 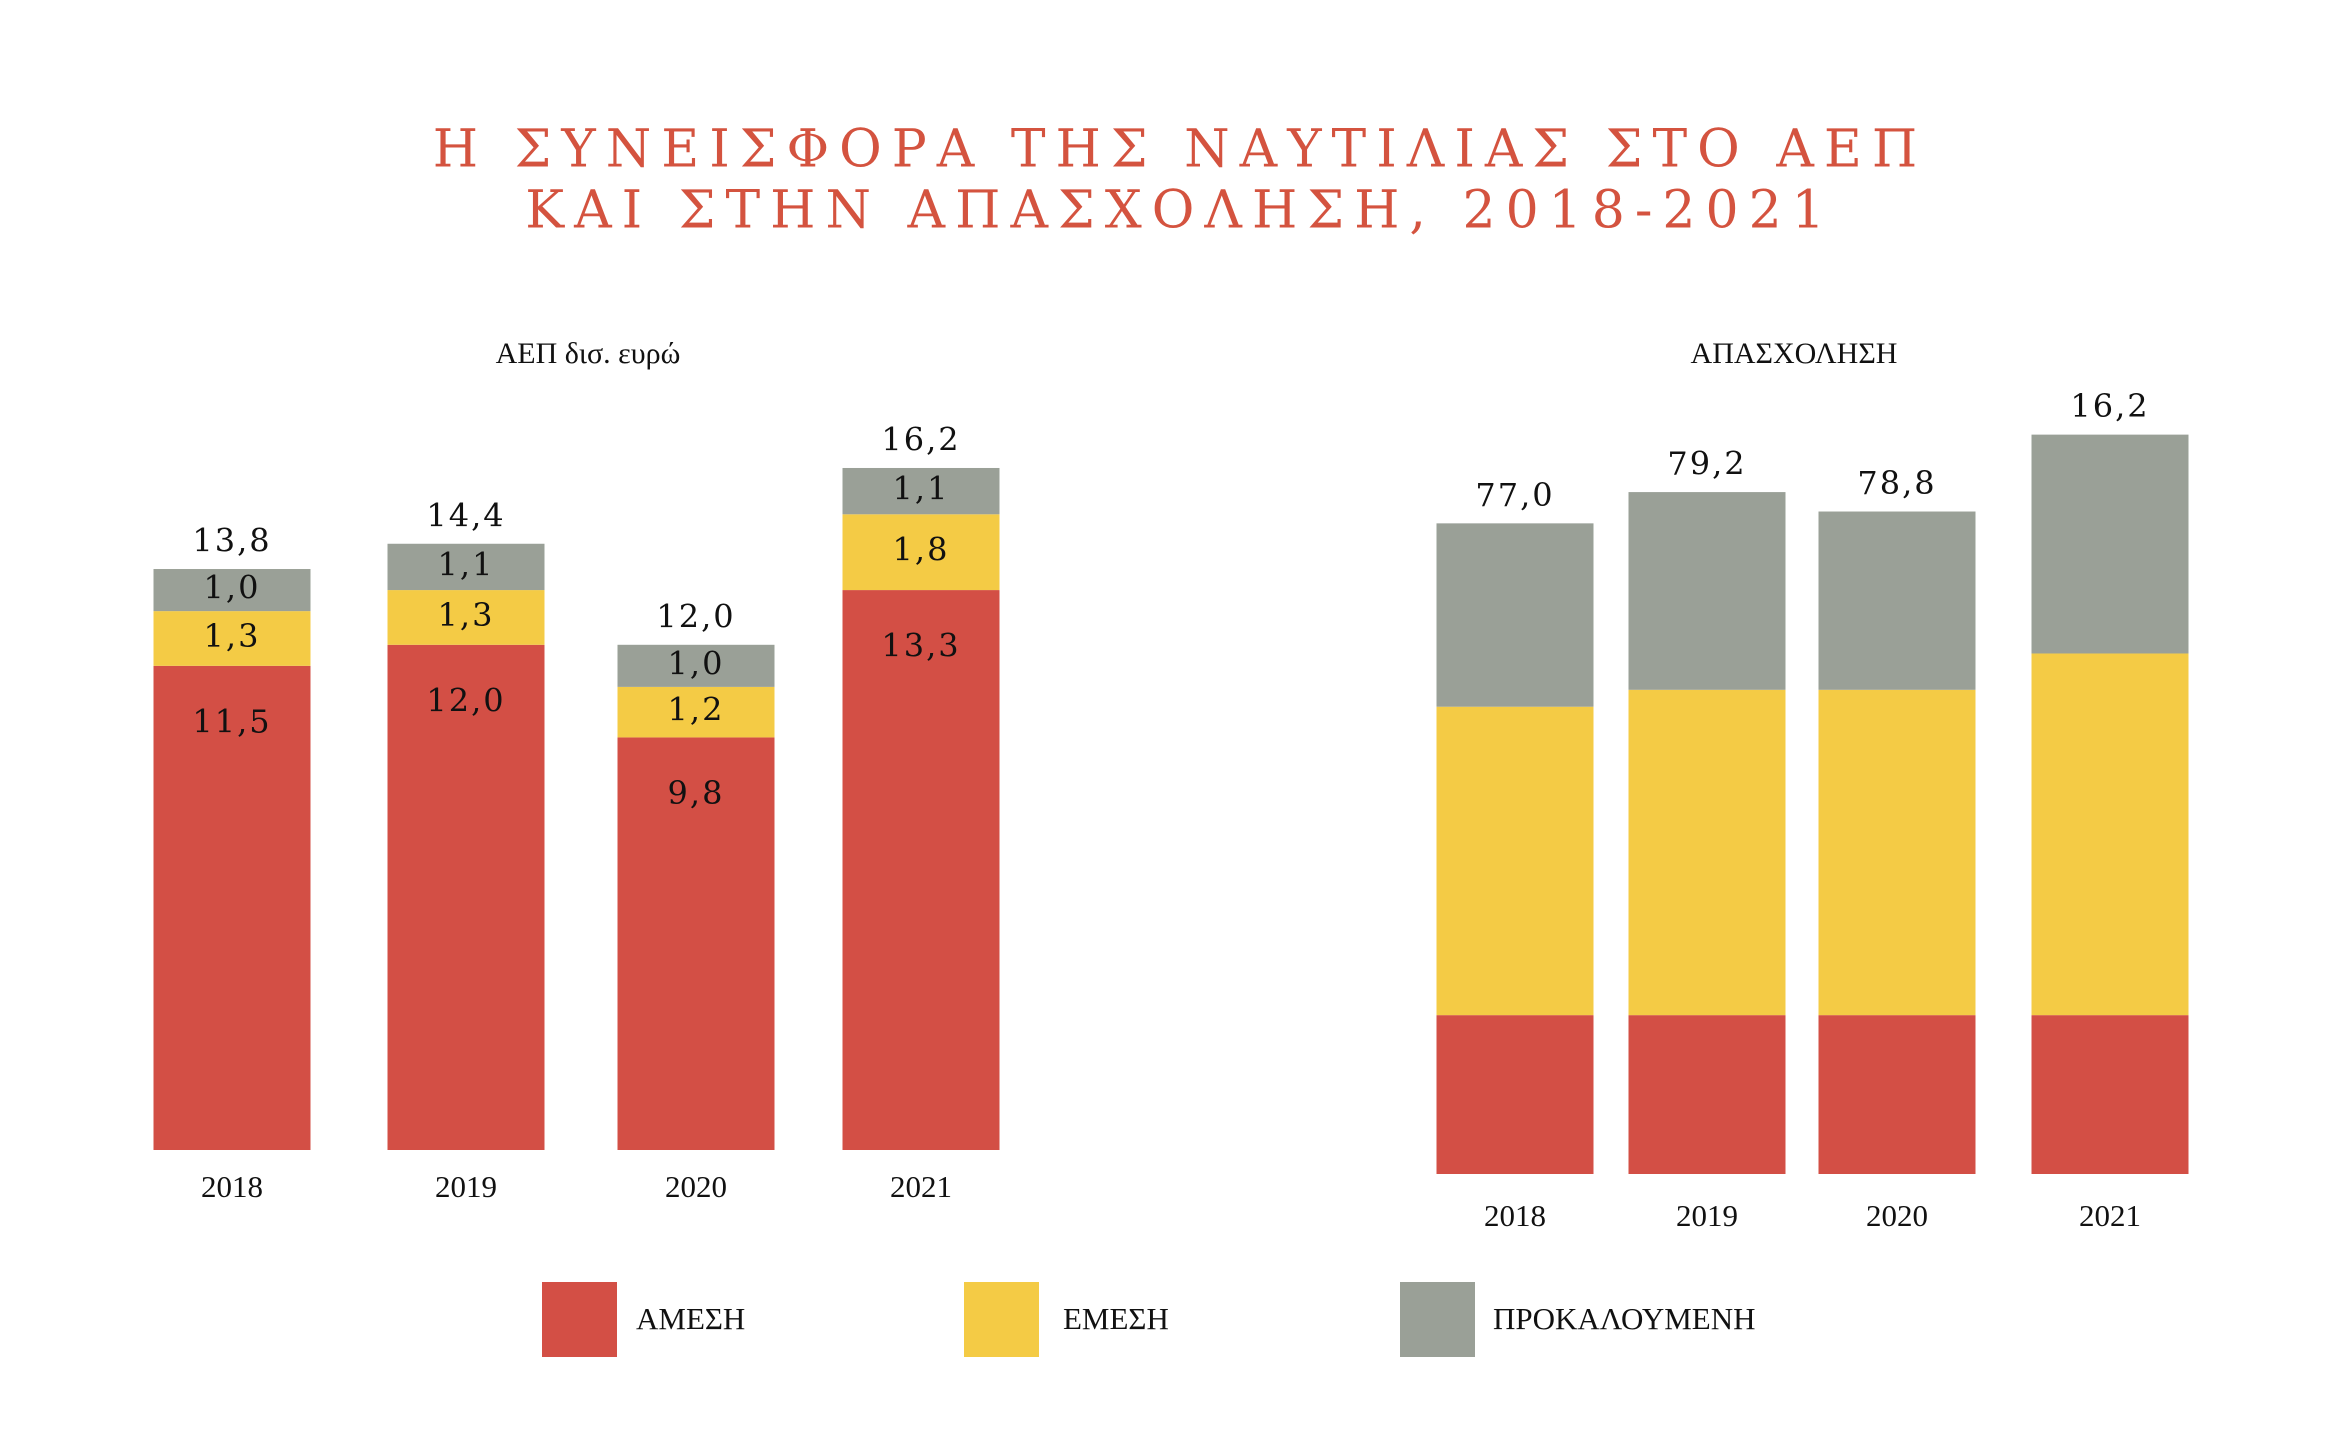 I want to click on value-label: 11,5, so click(x=231, y=721).